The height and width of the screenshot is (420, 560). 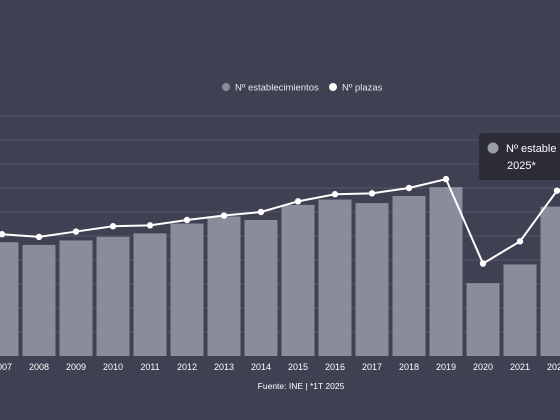 What do you see at coordinates (6, 367) in the screenshot?
I see `x-tick-label: 2007` at bounding box center [6, 367].